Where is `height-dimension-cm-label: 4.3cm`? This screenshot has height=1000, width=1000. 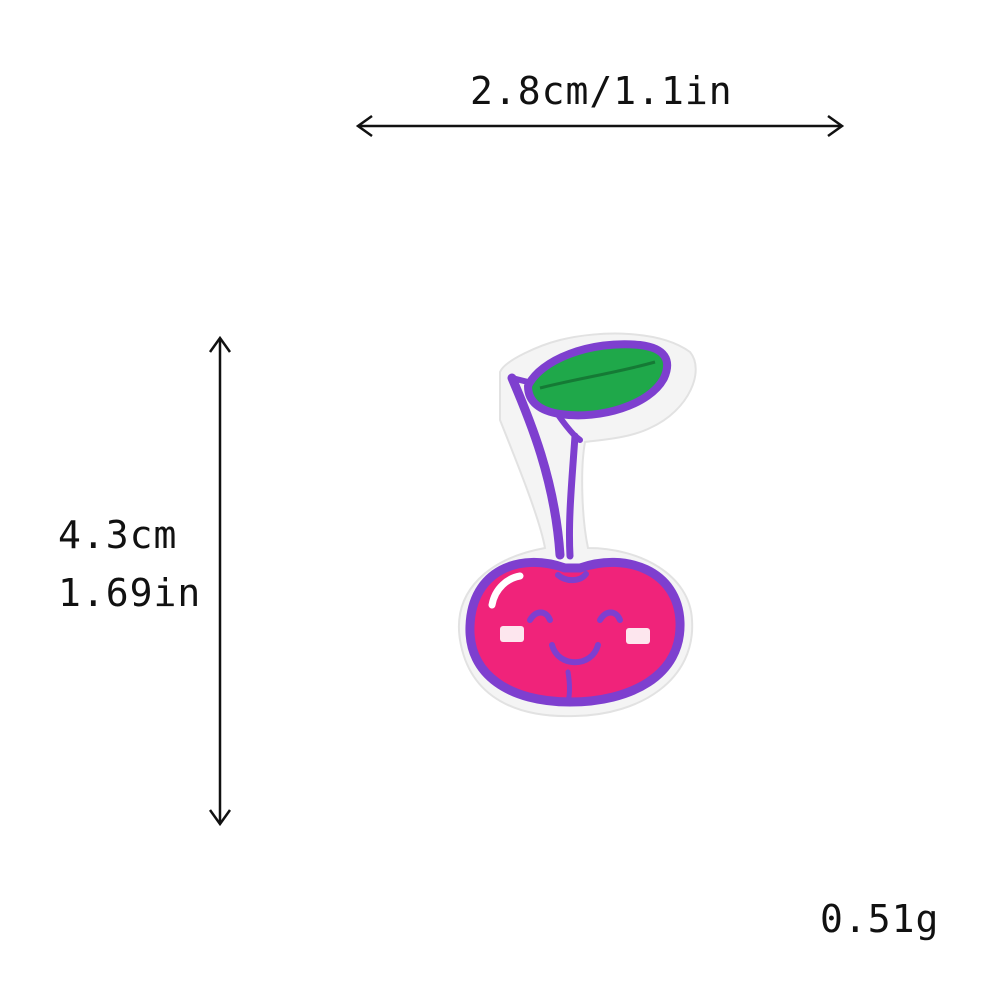
height-dimension-cm-label: 4.3cm is located at coordinates (118, 535).